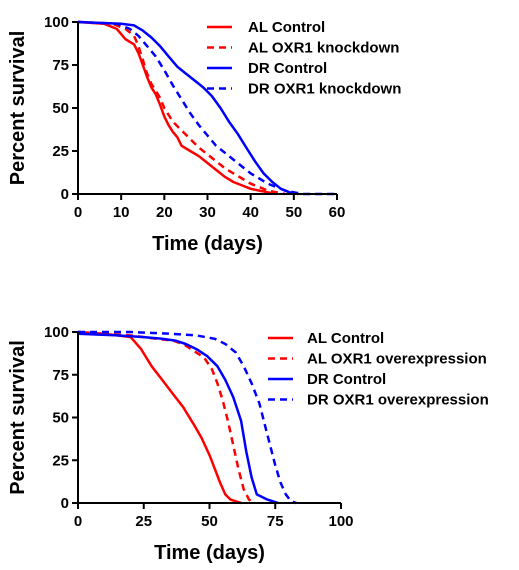 The height and width of the screenshot is (570, 519). What do you see at coordinates (398, 400) in the screenshot?
I see `legend-label: DR OXR1 overexpression` at bounding box center [398, 400].